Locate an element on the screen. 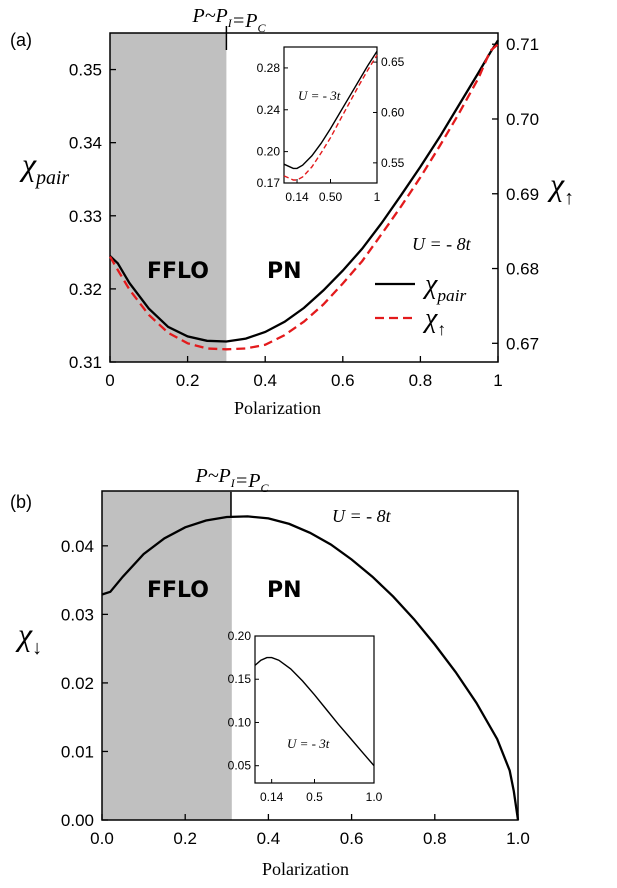 This screenshot has width=617, height=888. y-tick-label-right: 0.67 is located at coordinates (522, 343).